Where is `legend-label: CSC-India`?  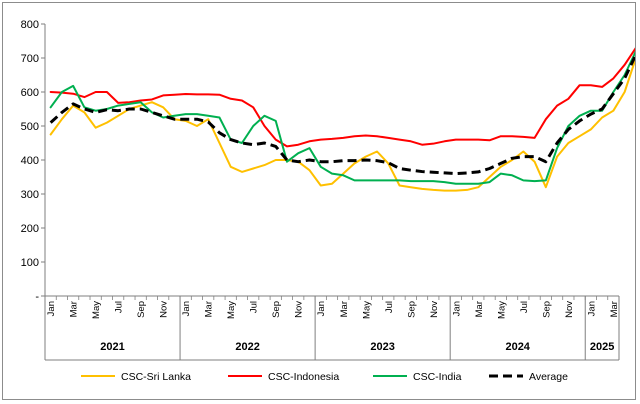 legend-label: CSC-India is located at coordinates (437, 377).